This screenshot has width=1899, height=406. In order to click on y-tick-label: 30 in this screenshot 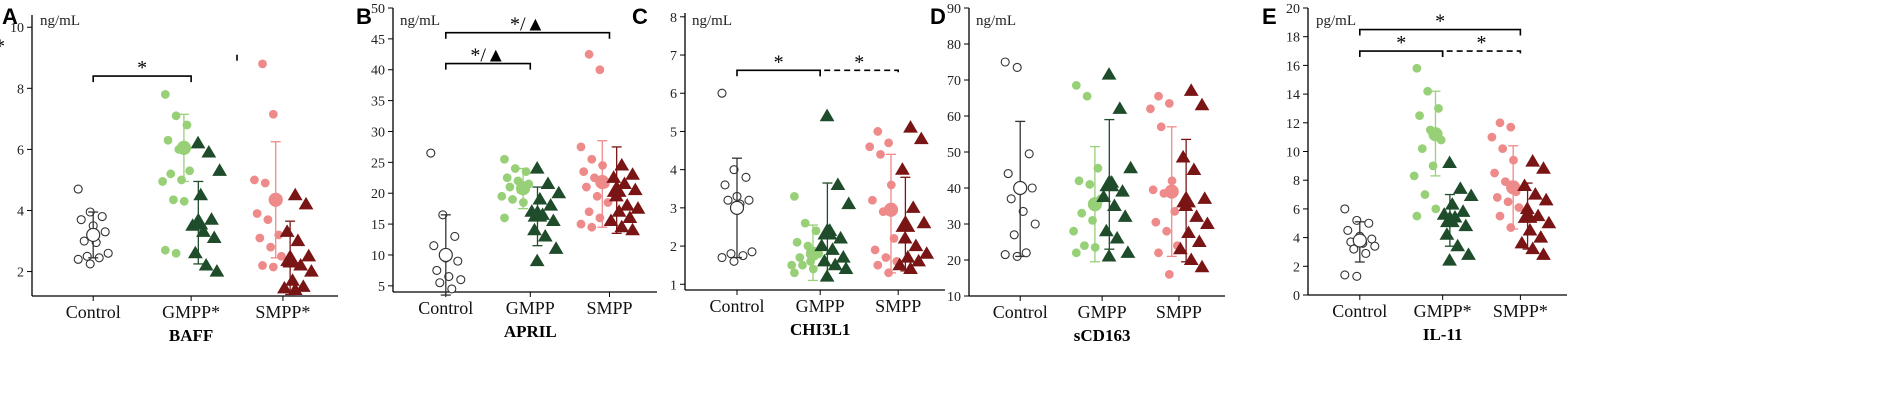, I will do `click(378, 132)`.